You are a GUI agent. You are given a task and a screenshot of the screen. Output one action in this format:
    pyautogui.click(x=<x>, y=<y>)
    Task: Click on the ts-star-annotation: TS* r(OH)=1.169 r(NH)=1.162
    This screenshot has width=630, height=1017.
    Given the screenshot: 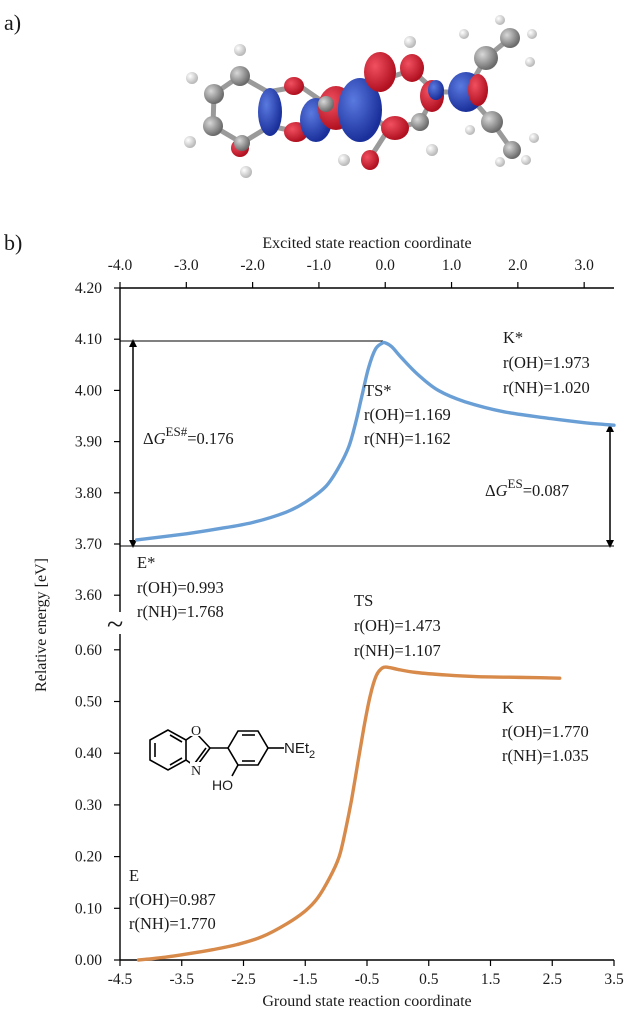 What is the action you would take?
    pyautogui.click(x=407, y=414)
    